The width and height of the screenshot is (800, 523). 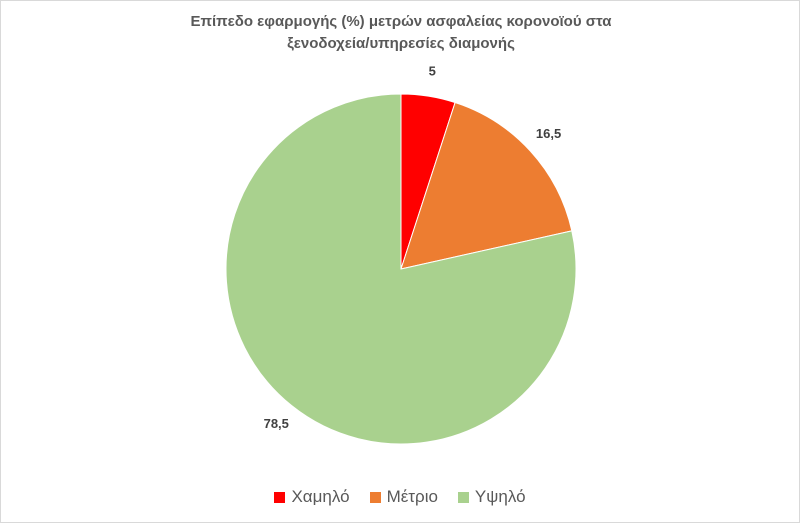 I want to click on legend-item: Χαμηλό, so click(x=312, y=497).